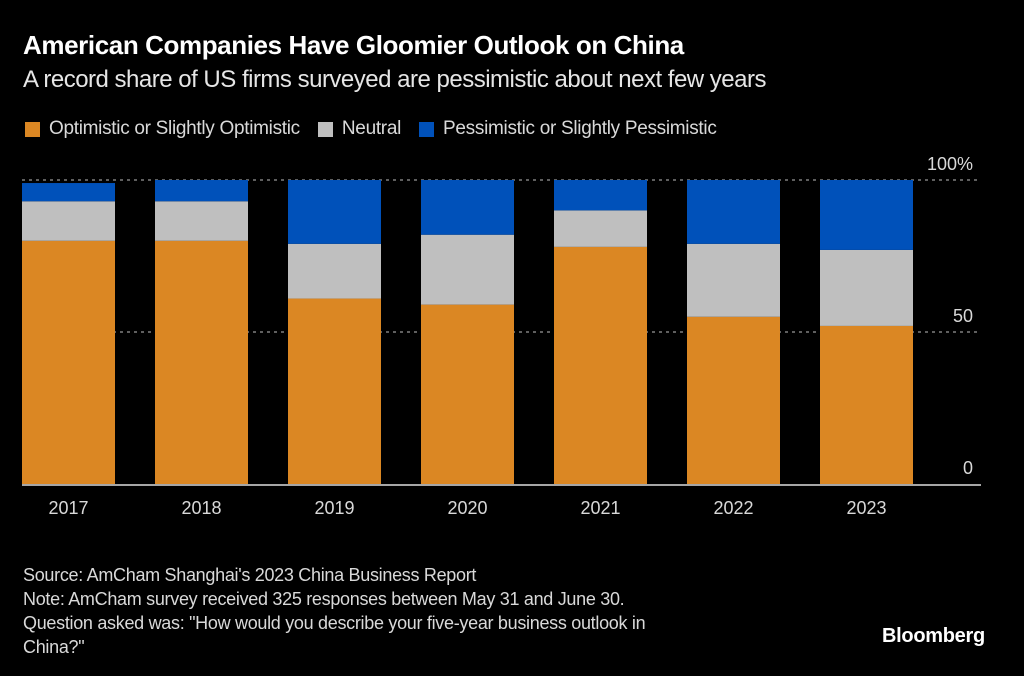  What do you see at coordinates (334, 391) in the screenshot?
I see `bar-segment-2019-optimistic` at bounding box center [334, 391].